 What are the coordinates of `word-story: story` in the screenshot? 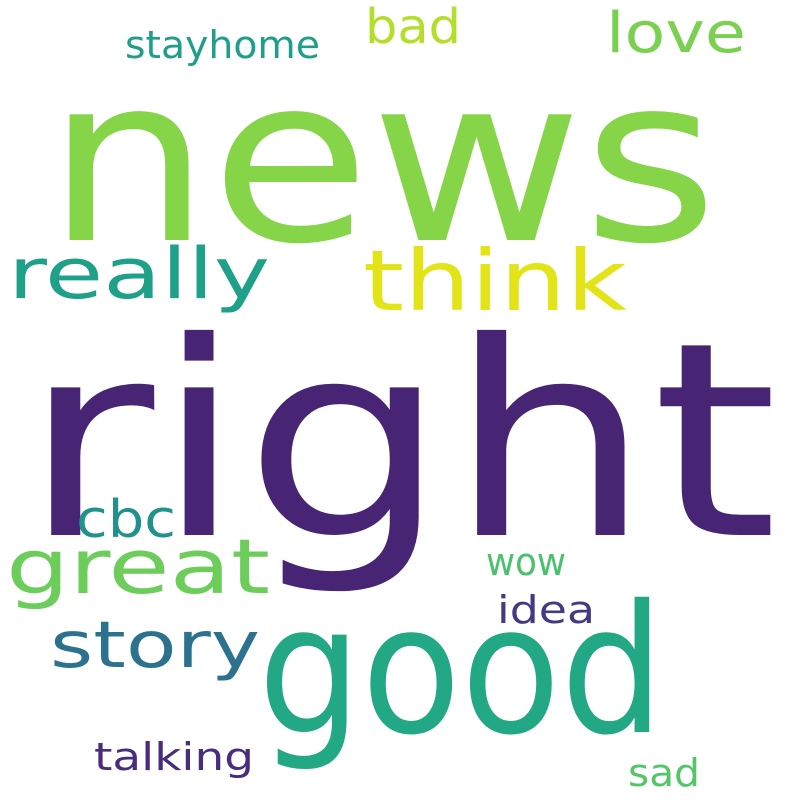 It's located at (155, 646).